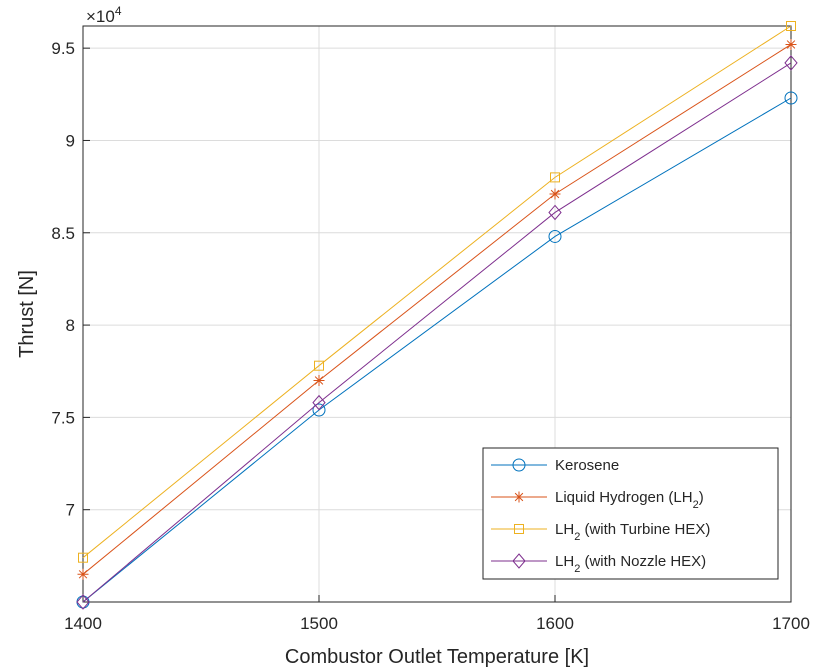 Image resolution: width=815 pixels, height=668 pixels. Describe the element at coordinates (100, 16) in the screenshot. I see `exponent-base: ×10` at that location.